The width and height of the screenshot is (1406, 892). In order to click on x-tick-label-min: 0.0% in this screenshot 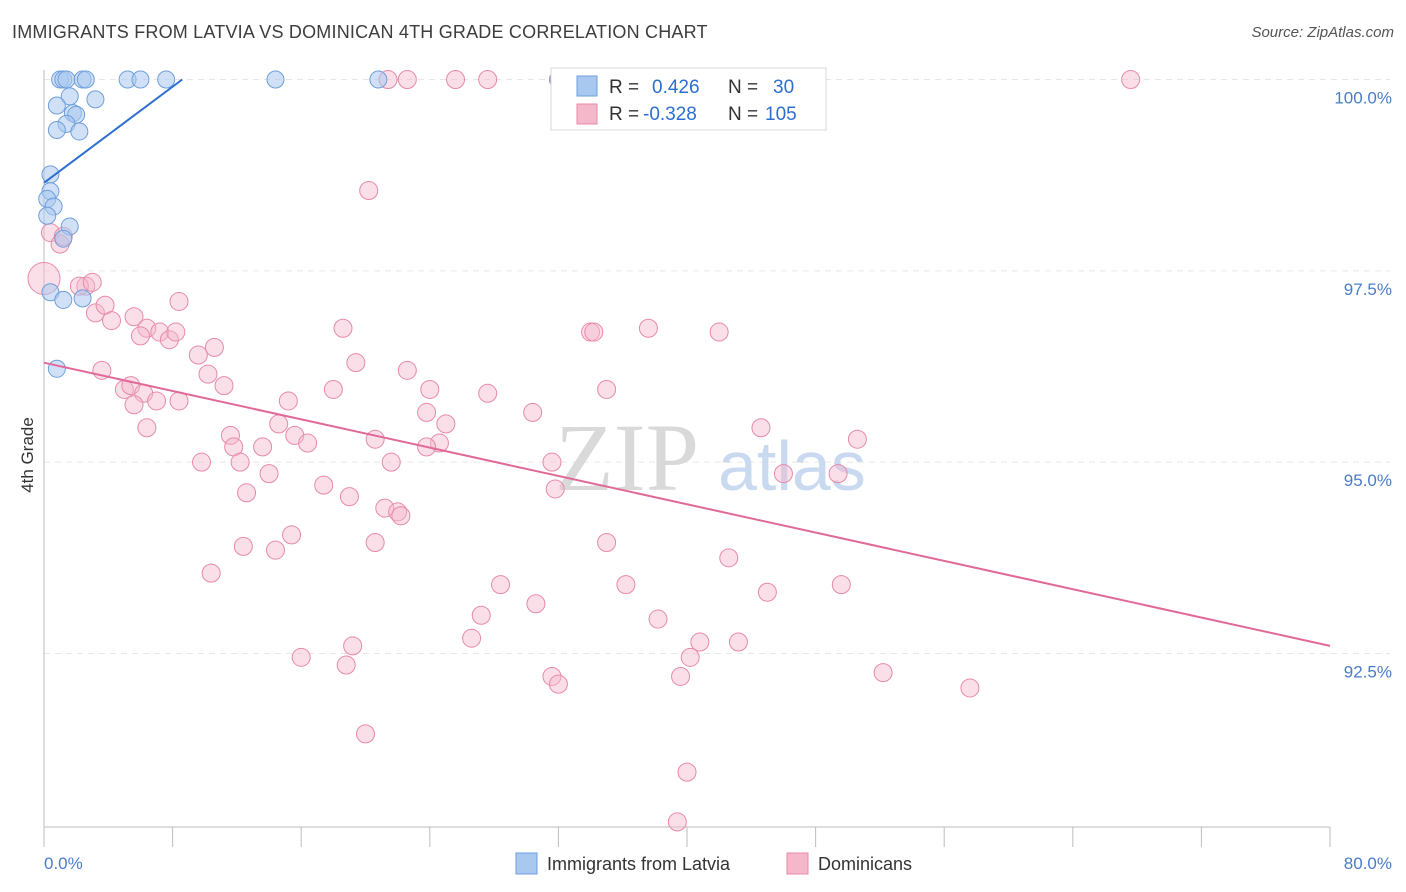, I will do `click(63, 863)`.